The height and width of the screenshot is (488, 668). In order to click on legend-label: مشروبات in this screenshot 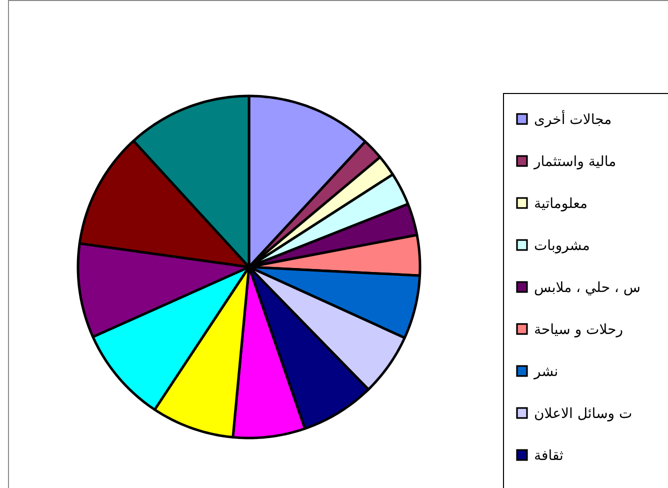, I will do `click(562, 246)`.